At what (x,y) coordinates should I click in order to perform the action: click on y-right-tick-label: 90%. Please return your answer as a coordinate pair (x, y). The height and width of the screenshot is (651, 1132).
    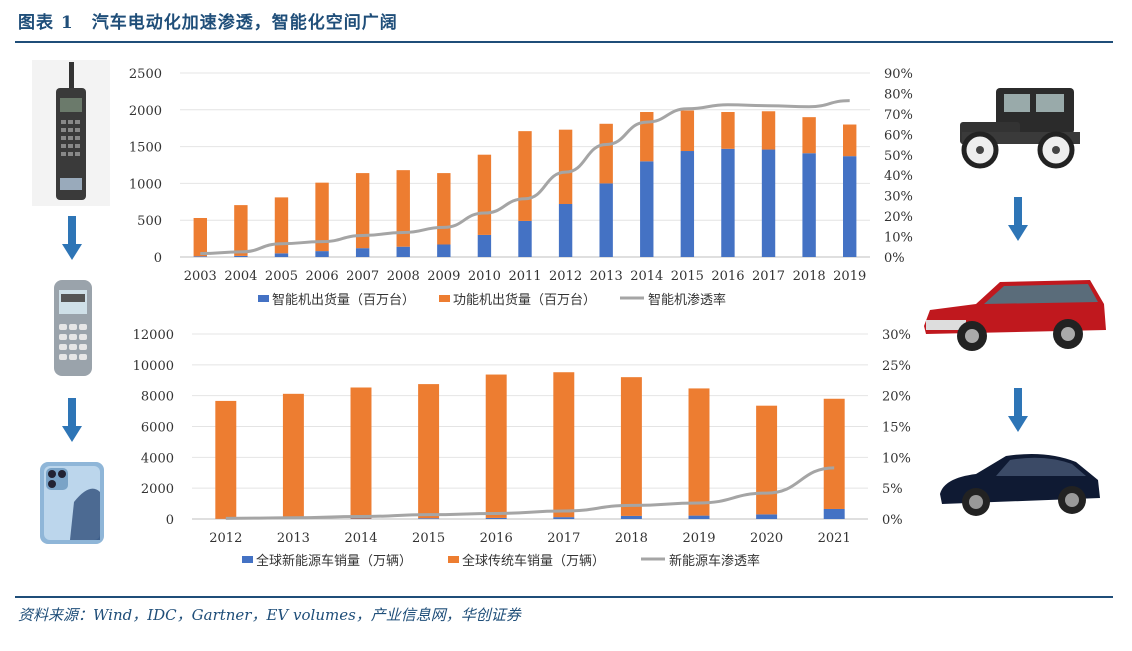
    Looking at the image, I should click on (898, 74).